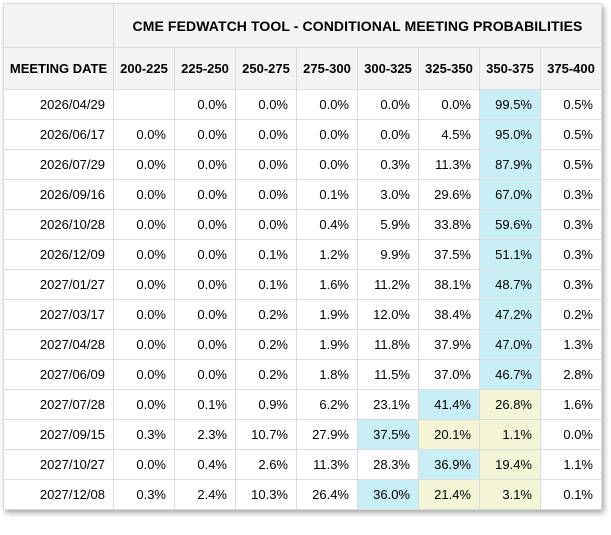 The height and width of the screenshot is (535, 611). Describe the element at coordinates (205, 494) in the screenshot. I see `probability-cell: 2.4%` at that location.